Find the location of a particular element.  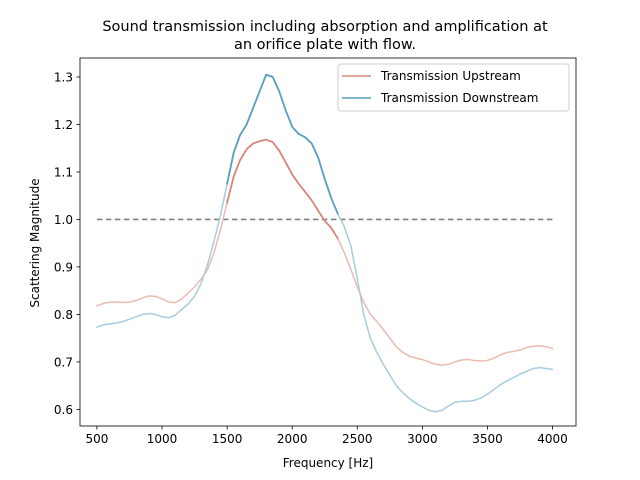

x-tick-label: 2500 is located at coordinates (357, 439).